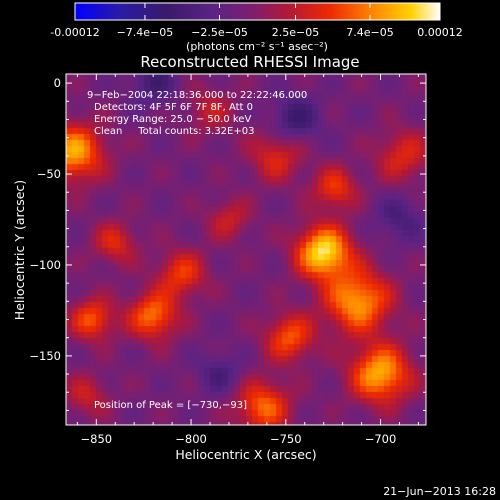 The width and height of the screenshot is (500, 500). What do you see at coordinates (249, 62) in the screenshot?
I see `chart-title: Reconstructed RHESSI Image` at bounding box center [249, 62].